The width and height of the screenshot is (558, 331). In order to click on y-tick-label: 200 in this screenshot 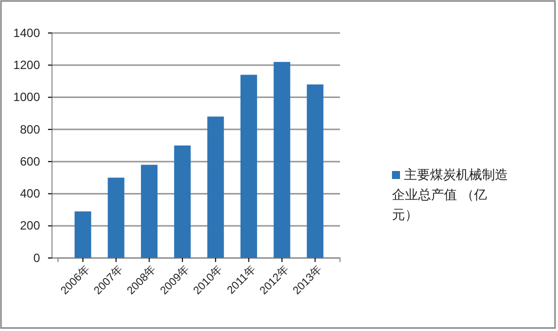, I will do `click(30, 225)`.